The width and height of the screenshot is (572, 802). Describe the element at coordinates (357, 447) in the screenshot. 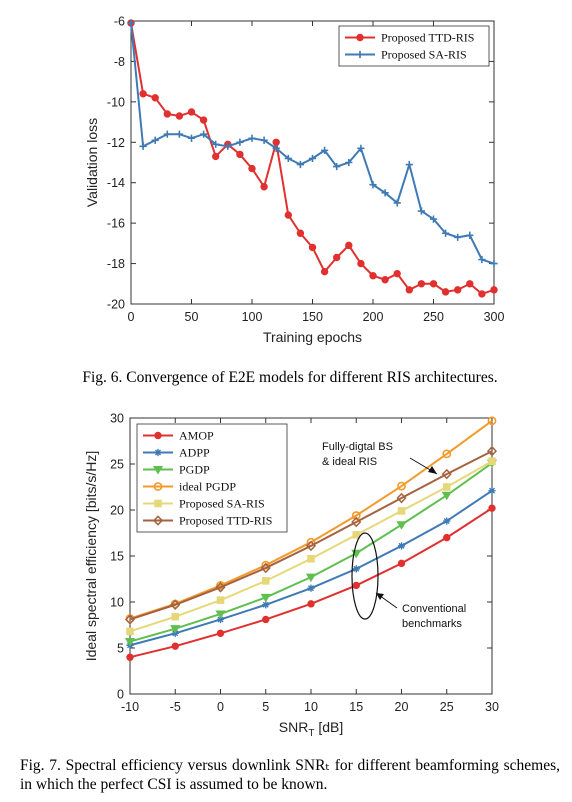

I see `annotation-text: Fully-digtal BS` at that location.